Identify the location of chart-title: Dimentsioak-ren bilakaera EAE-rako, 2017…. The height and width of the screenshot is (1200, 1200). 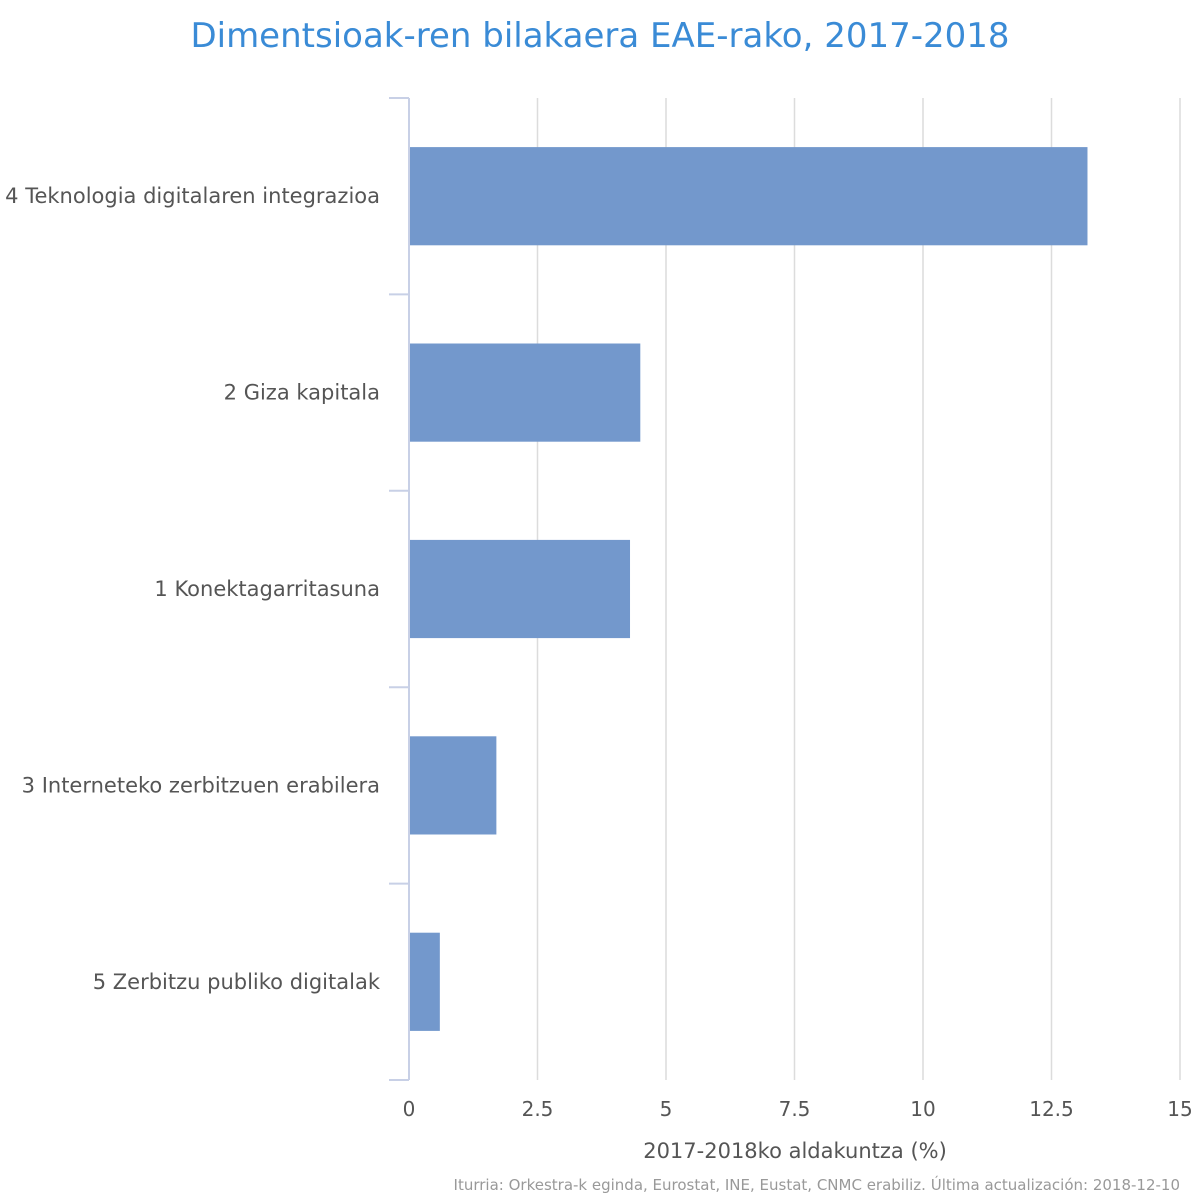
(599, 36).